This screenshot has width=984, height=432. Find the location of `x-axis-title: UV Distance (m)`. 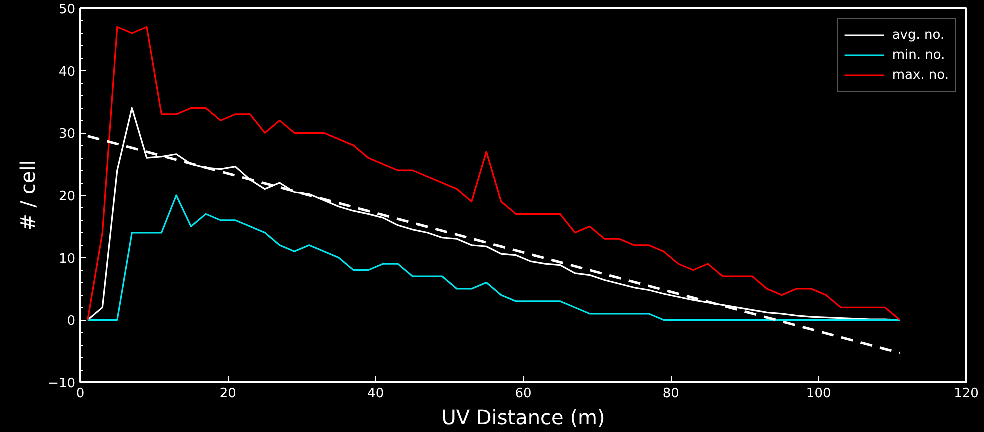

x-axis-title: UV Distance (m) is located at coordinates (524, 418).